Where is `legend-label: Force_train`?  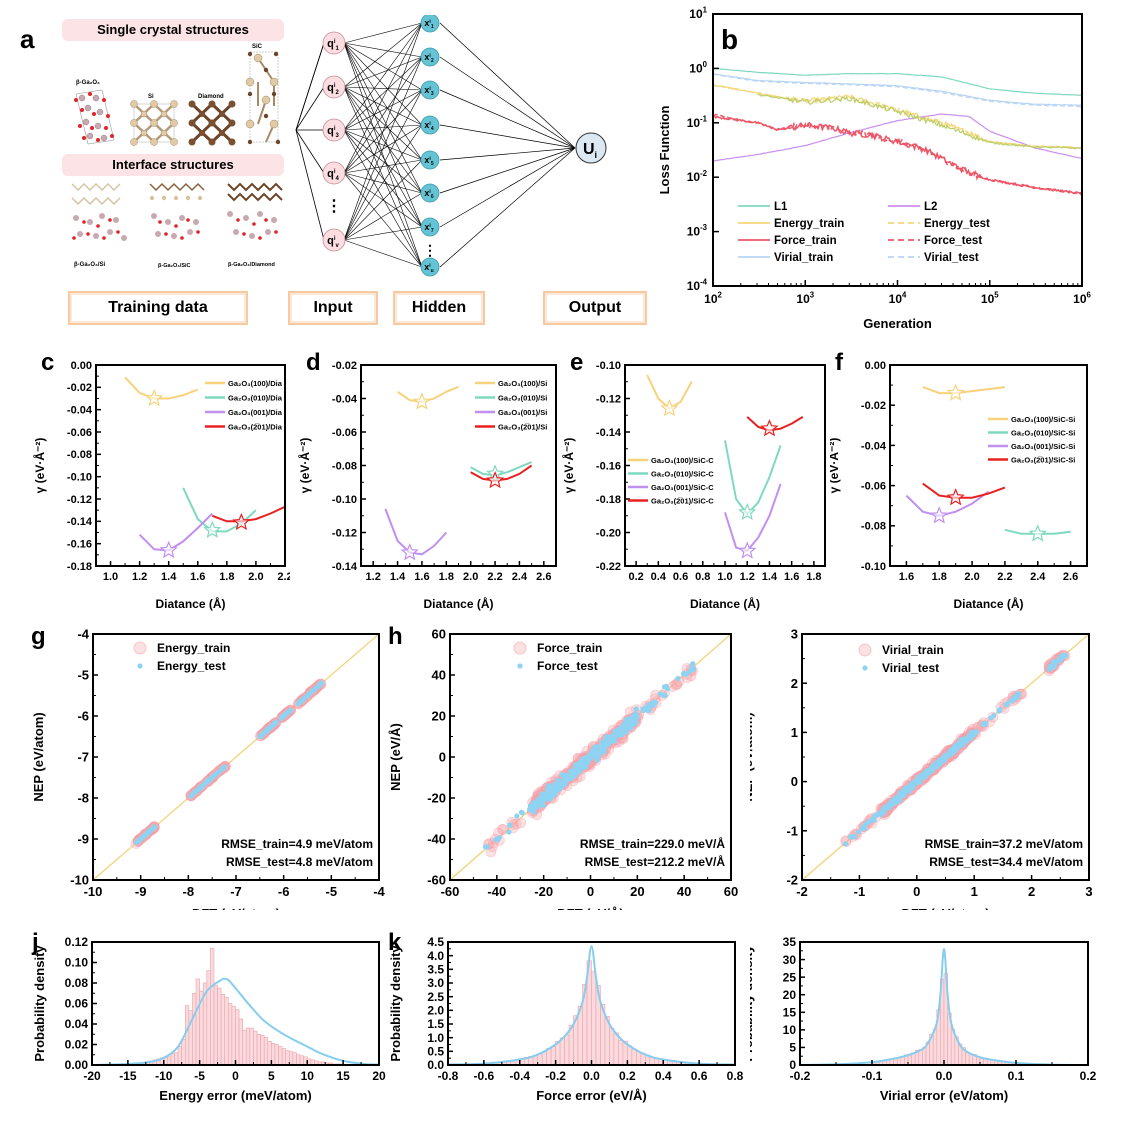
legend-label: Force_train is located at coordinates (569, 648).